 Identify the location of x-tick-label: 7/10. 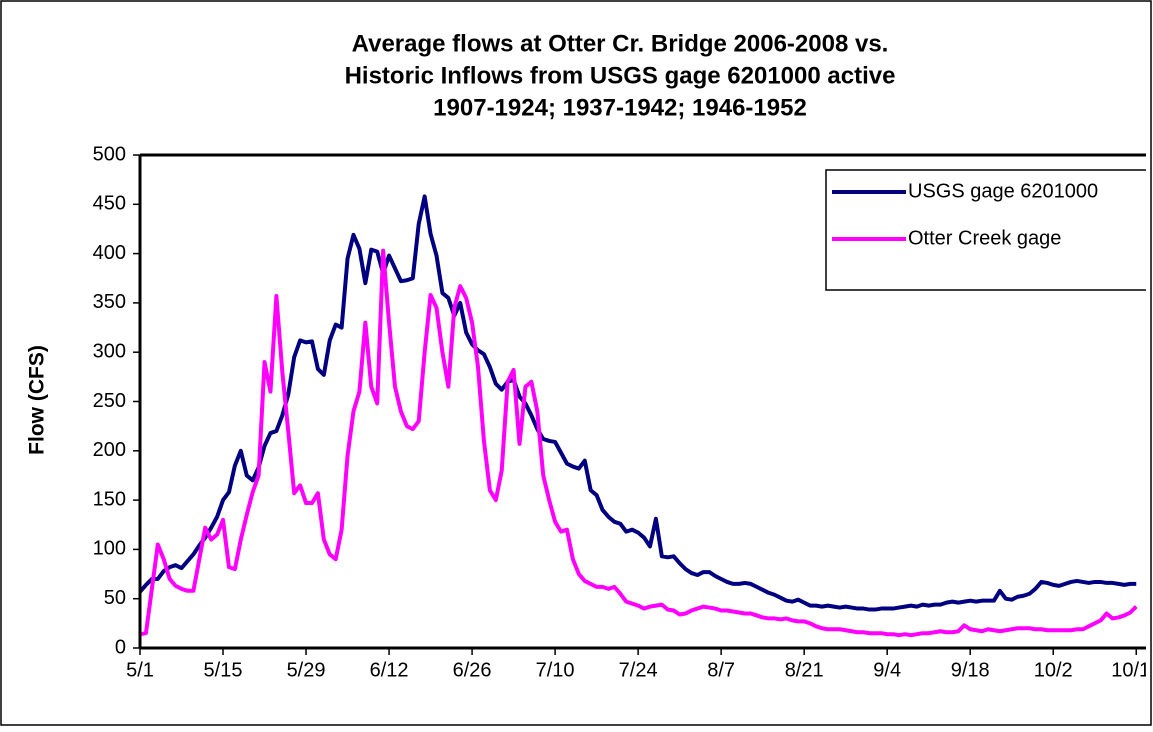
(555, 670).